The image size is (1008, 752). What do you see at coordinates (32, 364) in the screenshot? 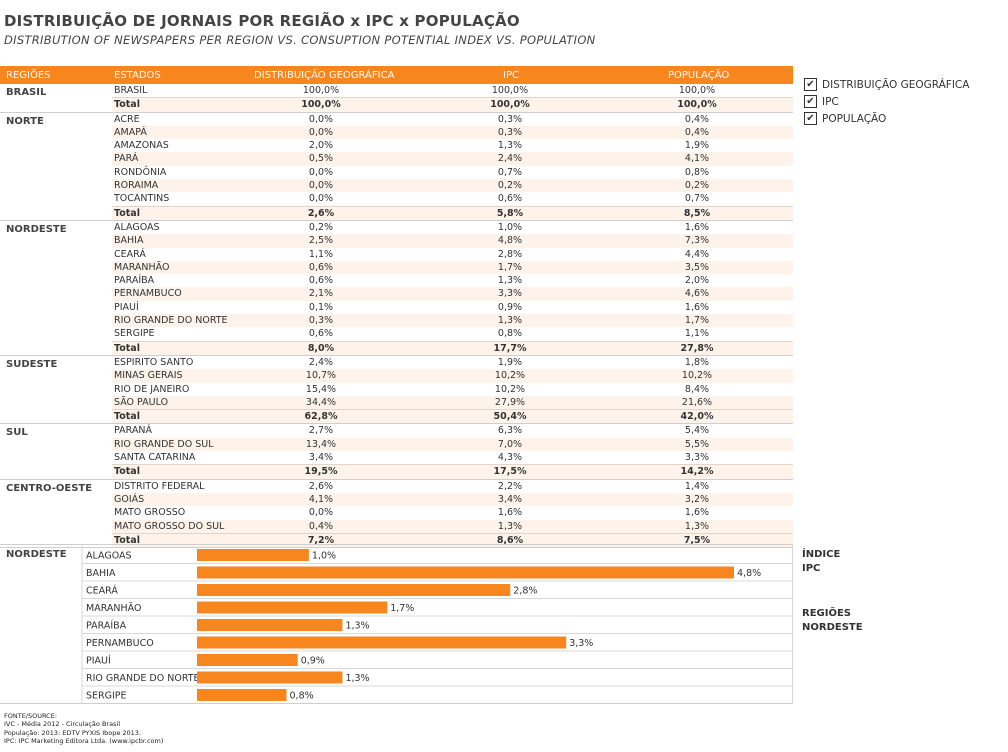
I see `region-name: SUDESTE` at bounding box center [32, 364].